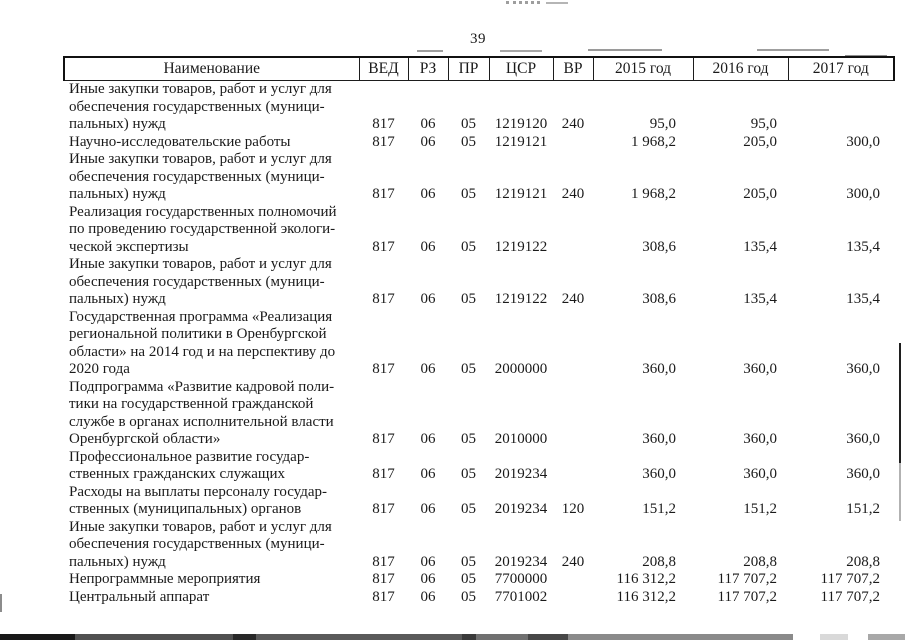  I want to click on cell-csr: 2010000, so click(521, 439).